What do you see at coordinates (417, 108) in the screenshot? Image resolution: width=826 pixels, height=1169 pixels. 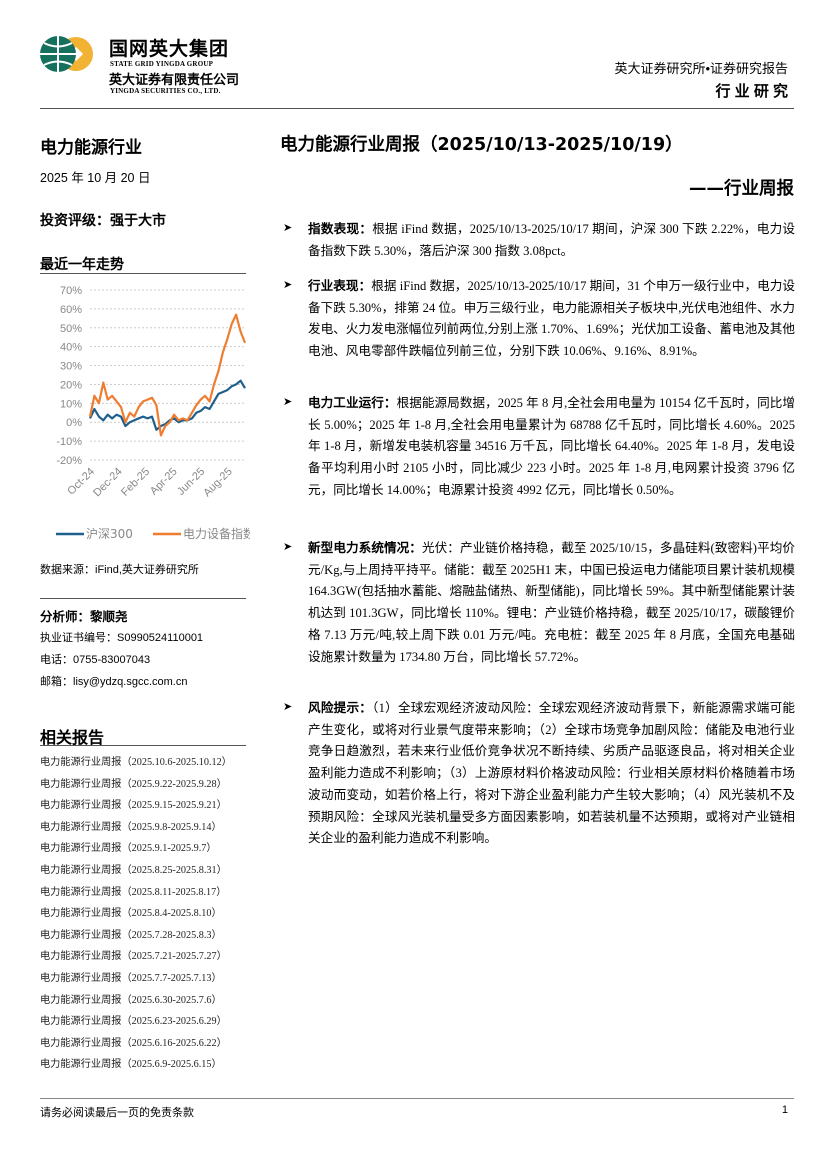 I see `header-divider` at bounding box center [417, 108].